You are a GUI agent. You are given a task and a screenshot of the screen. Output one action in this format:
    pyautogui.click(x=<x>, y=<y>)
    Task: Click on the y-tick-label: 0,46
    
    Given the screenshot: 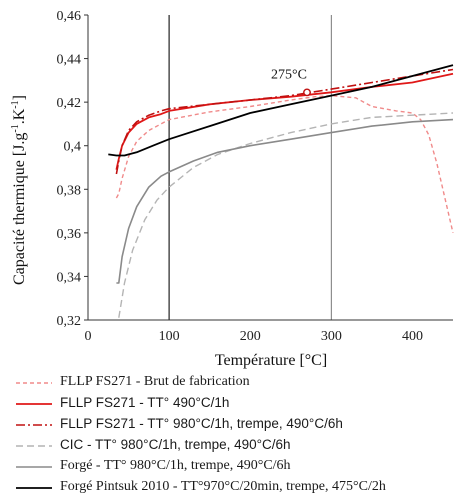 What is the action you would take?
    pyautogui.click(x=69, y=16)
    